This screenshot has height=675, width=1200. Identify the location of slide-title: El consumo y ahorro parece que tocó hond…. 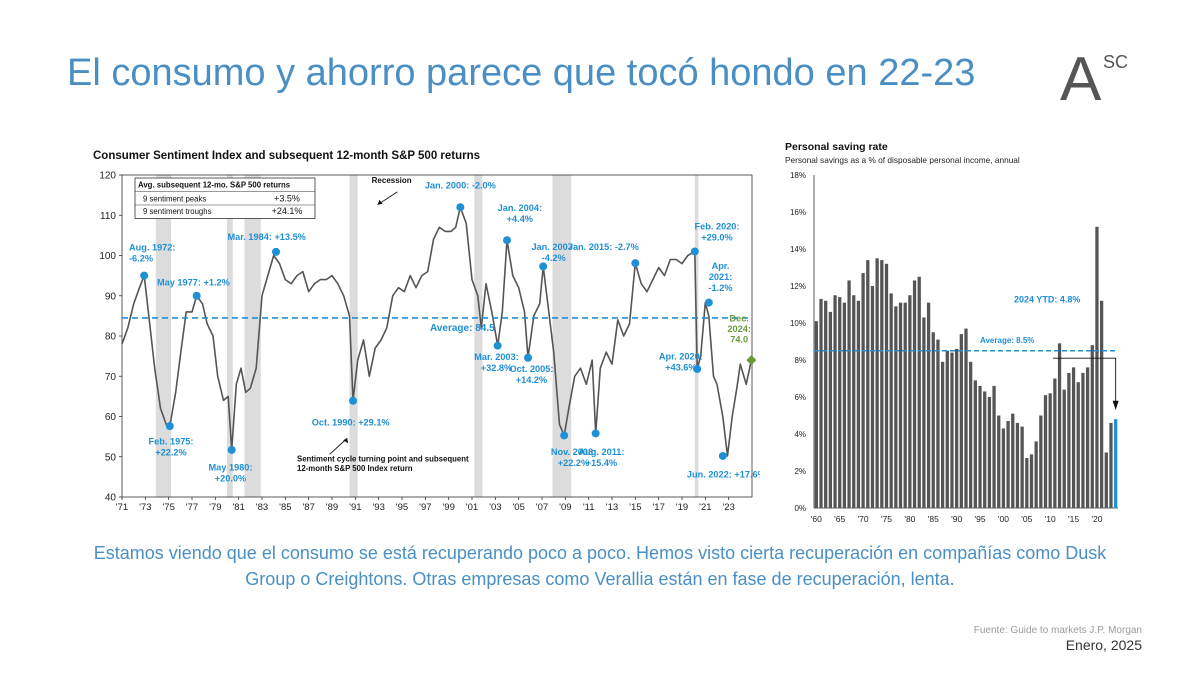
(521, 73).